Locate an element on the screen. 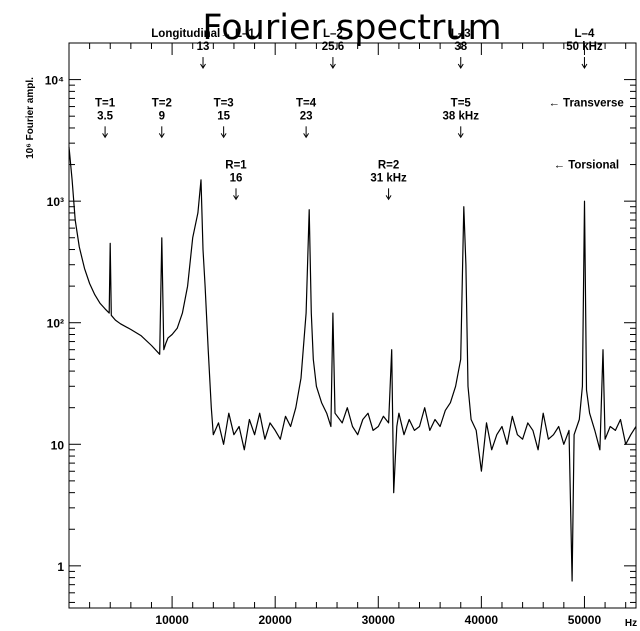 The image size is (640, 631). annotation-text: T=2 is located at coordinates (162, 103).